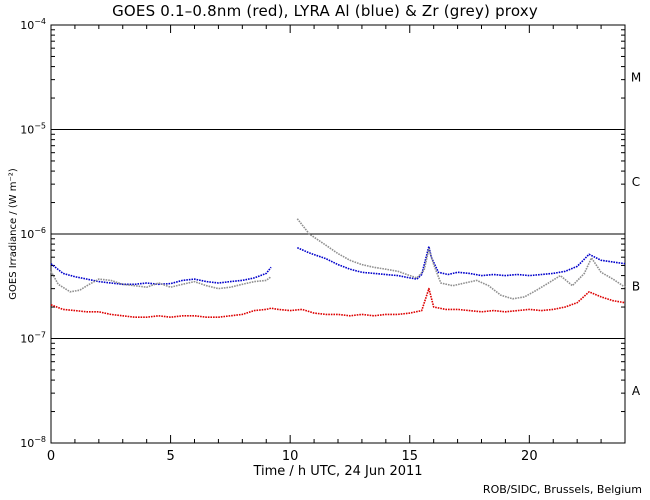 Image resolution: width=650 pixels, height=500 pixels. What do you see at coordinates (338, 265) in the screenshot?
I see `series-lyra-al-line` at bounding box center [338, 265].